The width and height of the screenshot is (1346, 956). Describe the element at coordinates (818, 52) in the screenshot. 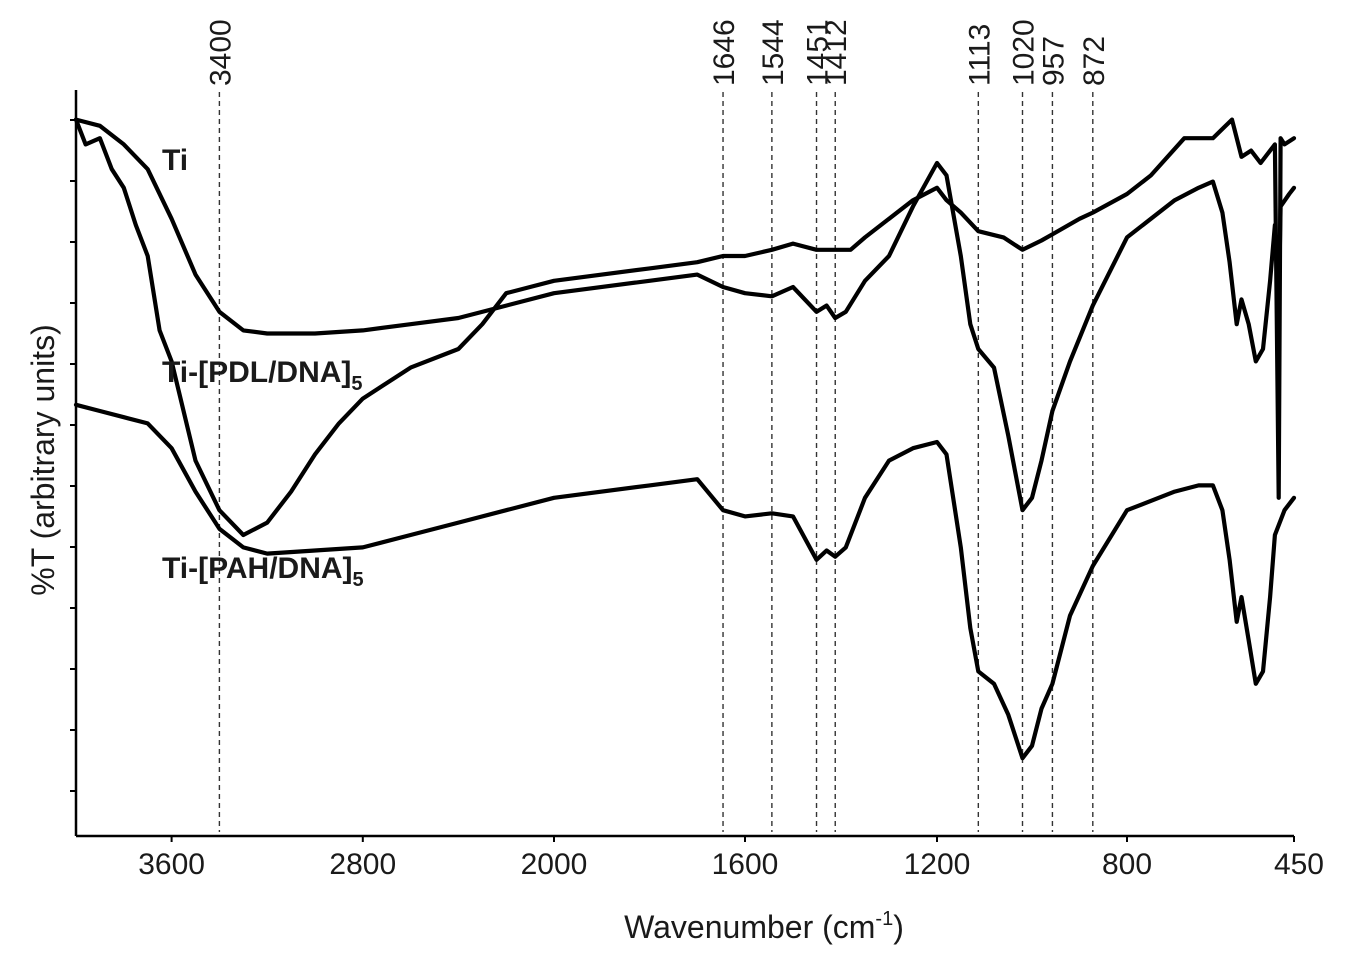

I see `peak-label: 1451` at that location.